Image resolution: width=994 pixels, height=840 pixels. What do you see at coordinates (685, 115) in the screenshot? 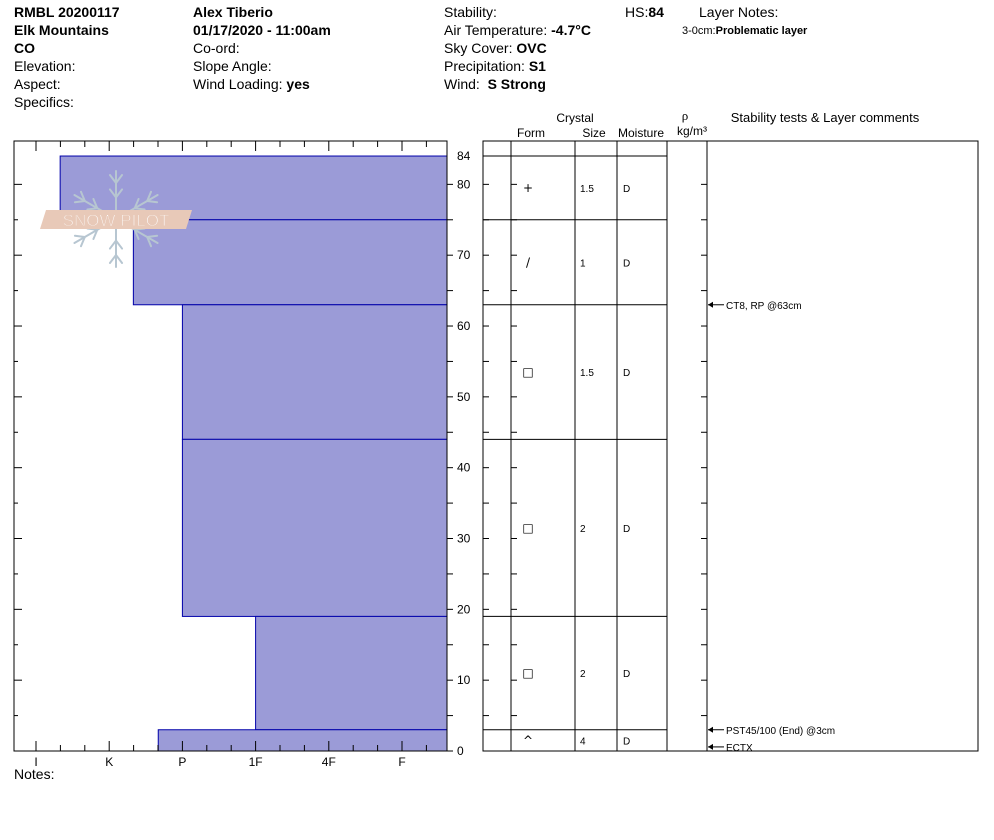
I see `rho-header: ρ` at bounding box center [685, 115].